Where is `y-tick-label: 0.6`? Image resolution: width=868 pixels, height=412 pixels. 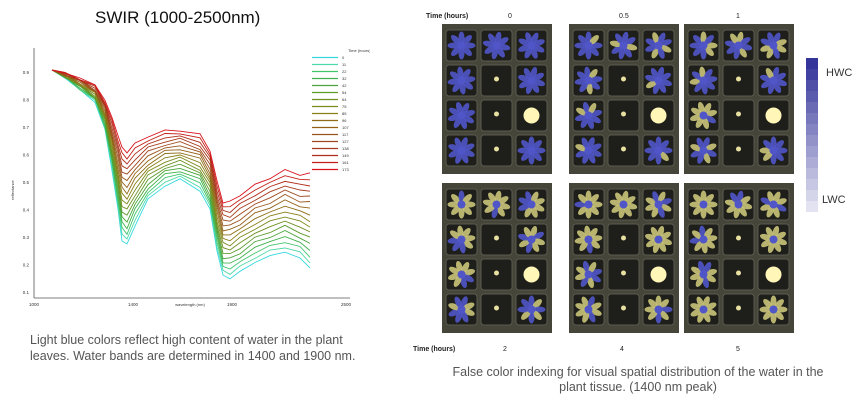
y-tick-label: 0.6 is located at coordinates (26, 155).